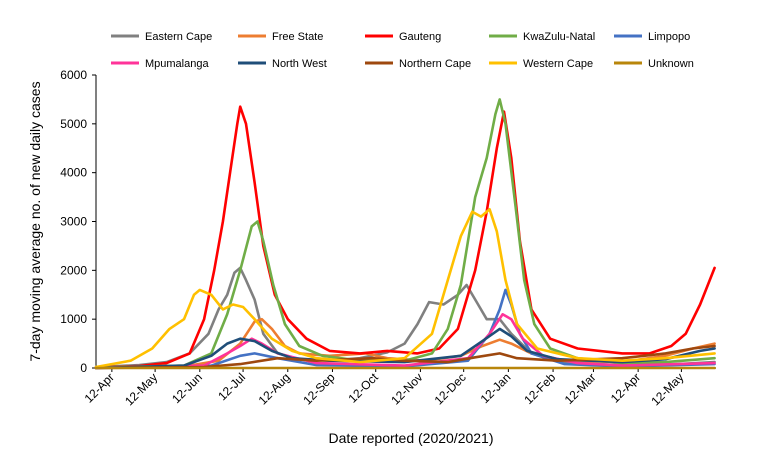 This screenshot has width=779, height=470. Describe the element at coordinates (558, 64) in the screenshot. I see `legend-label: Western Cape` at that location.